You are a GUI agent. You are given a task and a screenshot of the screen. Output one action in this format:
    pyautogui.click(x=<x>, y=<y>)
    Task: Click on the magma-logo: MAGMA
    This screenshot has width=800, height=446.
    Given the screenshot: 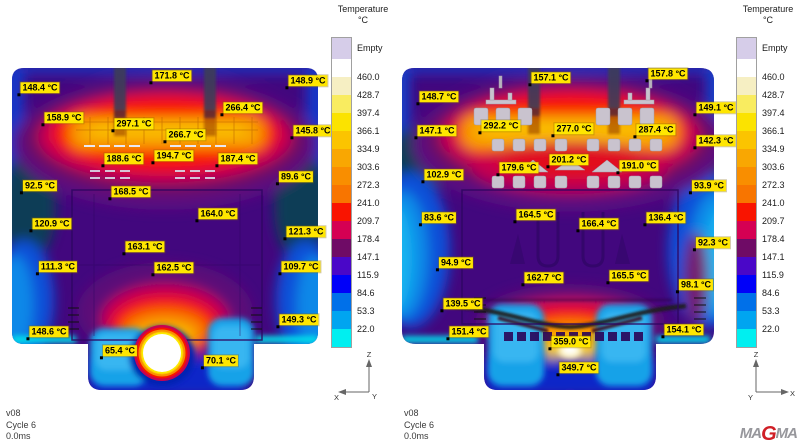 What is the action you would take?
    pyautogui.click(x=768, y=434)
    